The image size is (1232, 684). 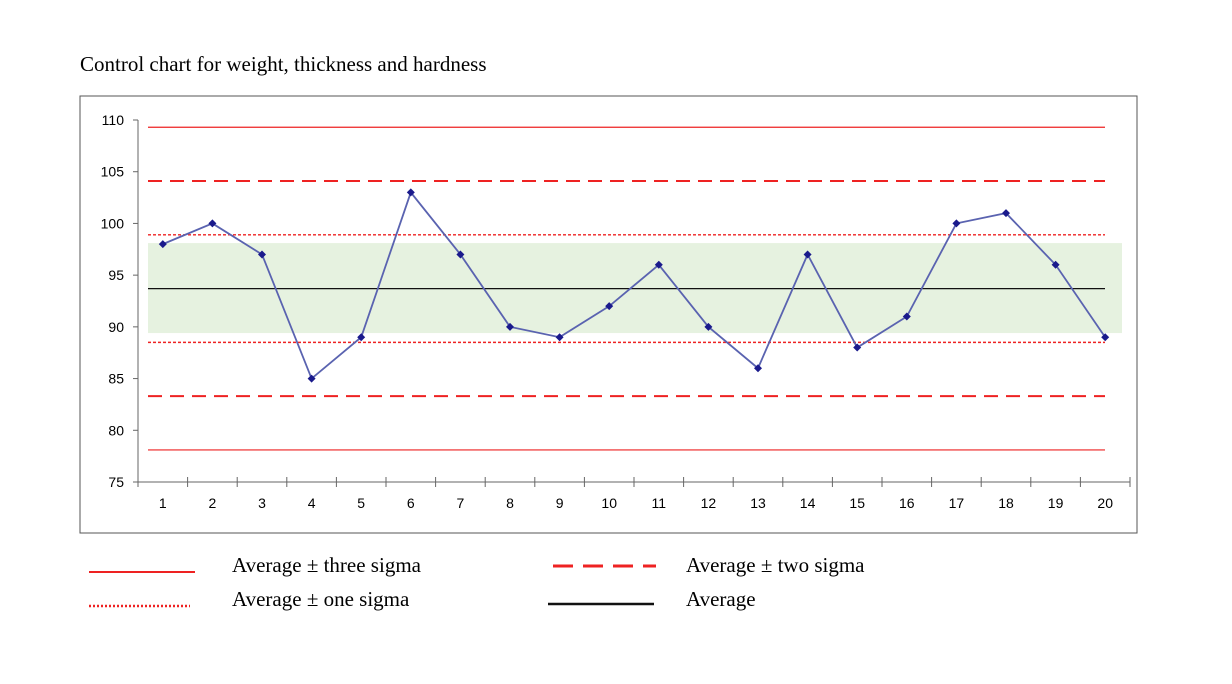 What do you see at coordinates (709, 503) in the screenshot?
I see `x-tick-label: 12` at bounding box center [709, 503].